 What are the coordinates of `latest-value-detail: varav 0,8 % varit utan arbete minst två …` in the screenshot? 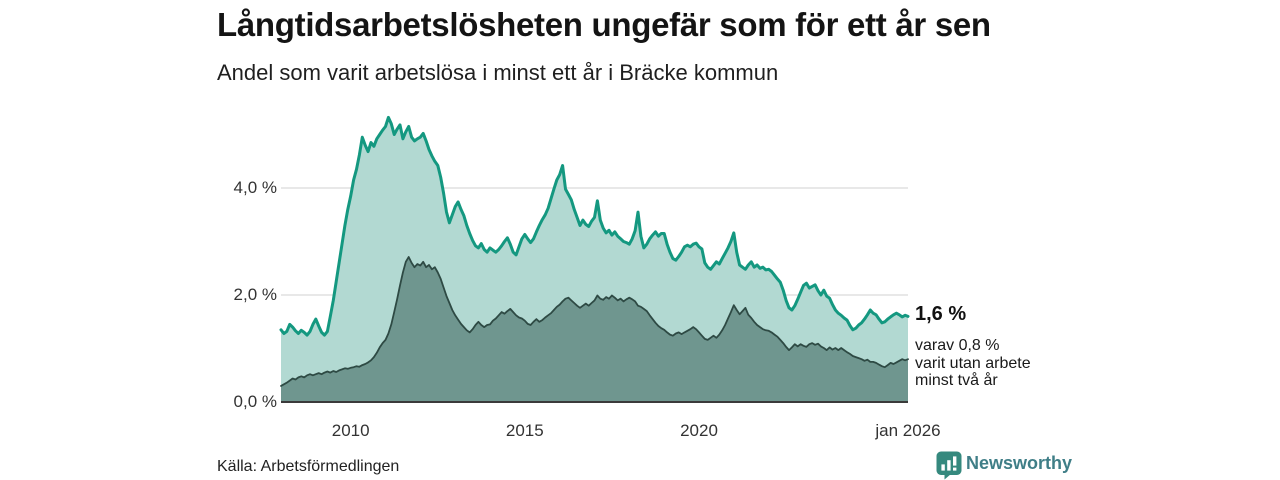 It's located at (973, 363).